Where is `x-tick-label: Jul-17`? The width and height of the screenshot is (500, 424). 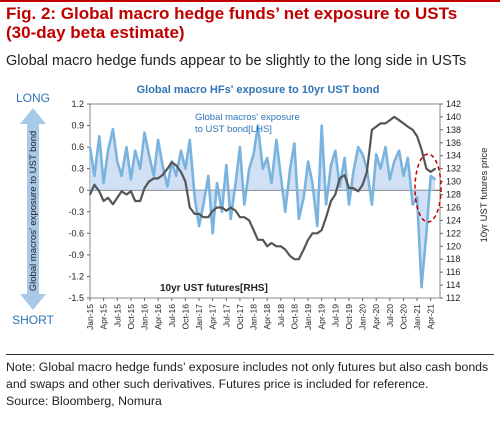
x-tick-label: Jul-17 is located at coordinates (226, 315).